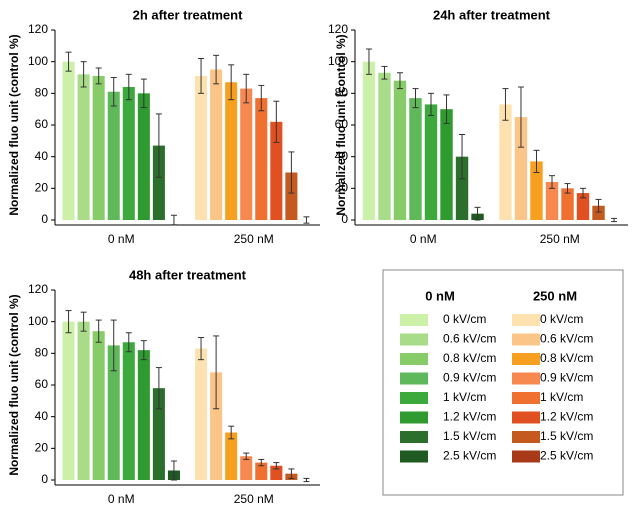 This screenshot has width=633, height=508. What do you see at coordinates (492, 14) in the screenshot?
I see `chart-title: 24h after treatment` at bounding box center [492, 14].